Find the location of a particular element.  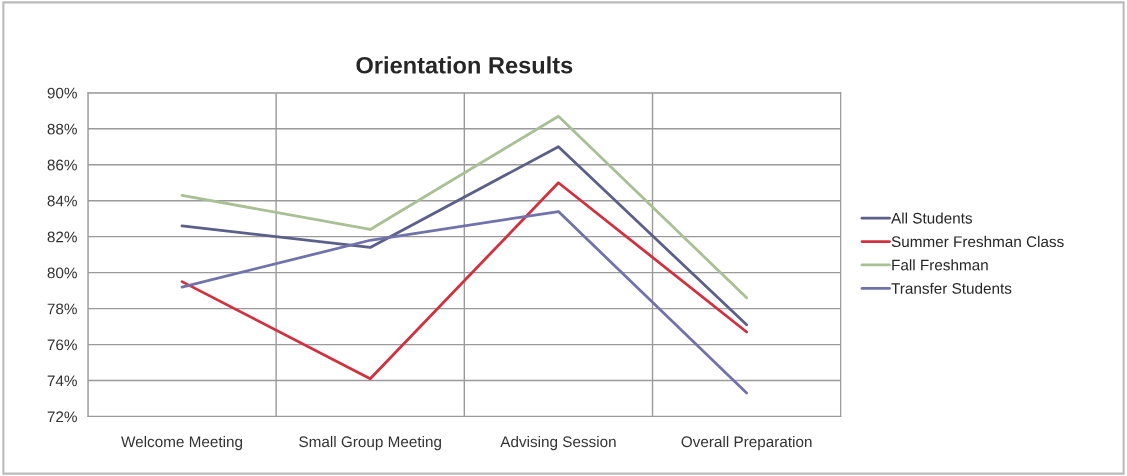

legend-label: Transfer Students is located at coordinates (951, 288).